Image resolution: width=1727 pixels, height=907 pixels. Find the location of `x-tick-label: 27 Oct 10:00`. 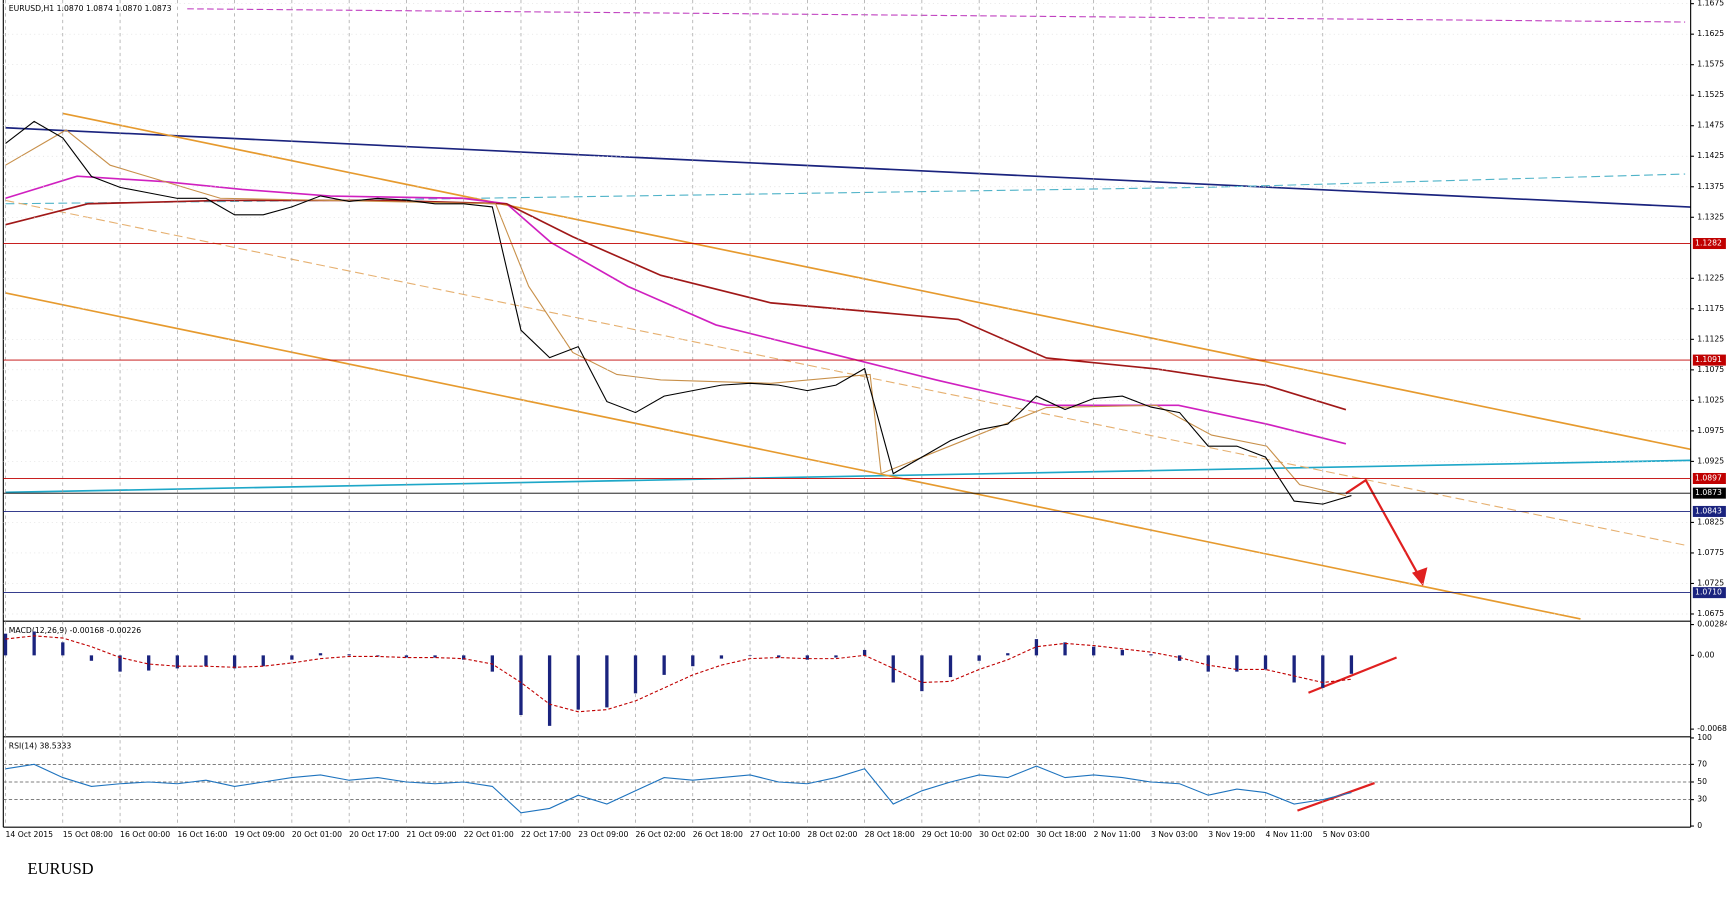

x-tick-label: 27 Oct 10:00 is located at coordinates (775, 834).